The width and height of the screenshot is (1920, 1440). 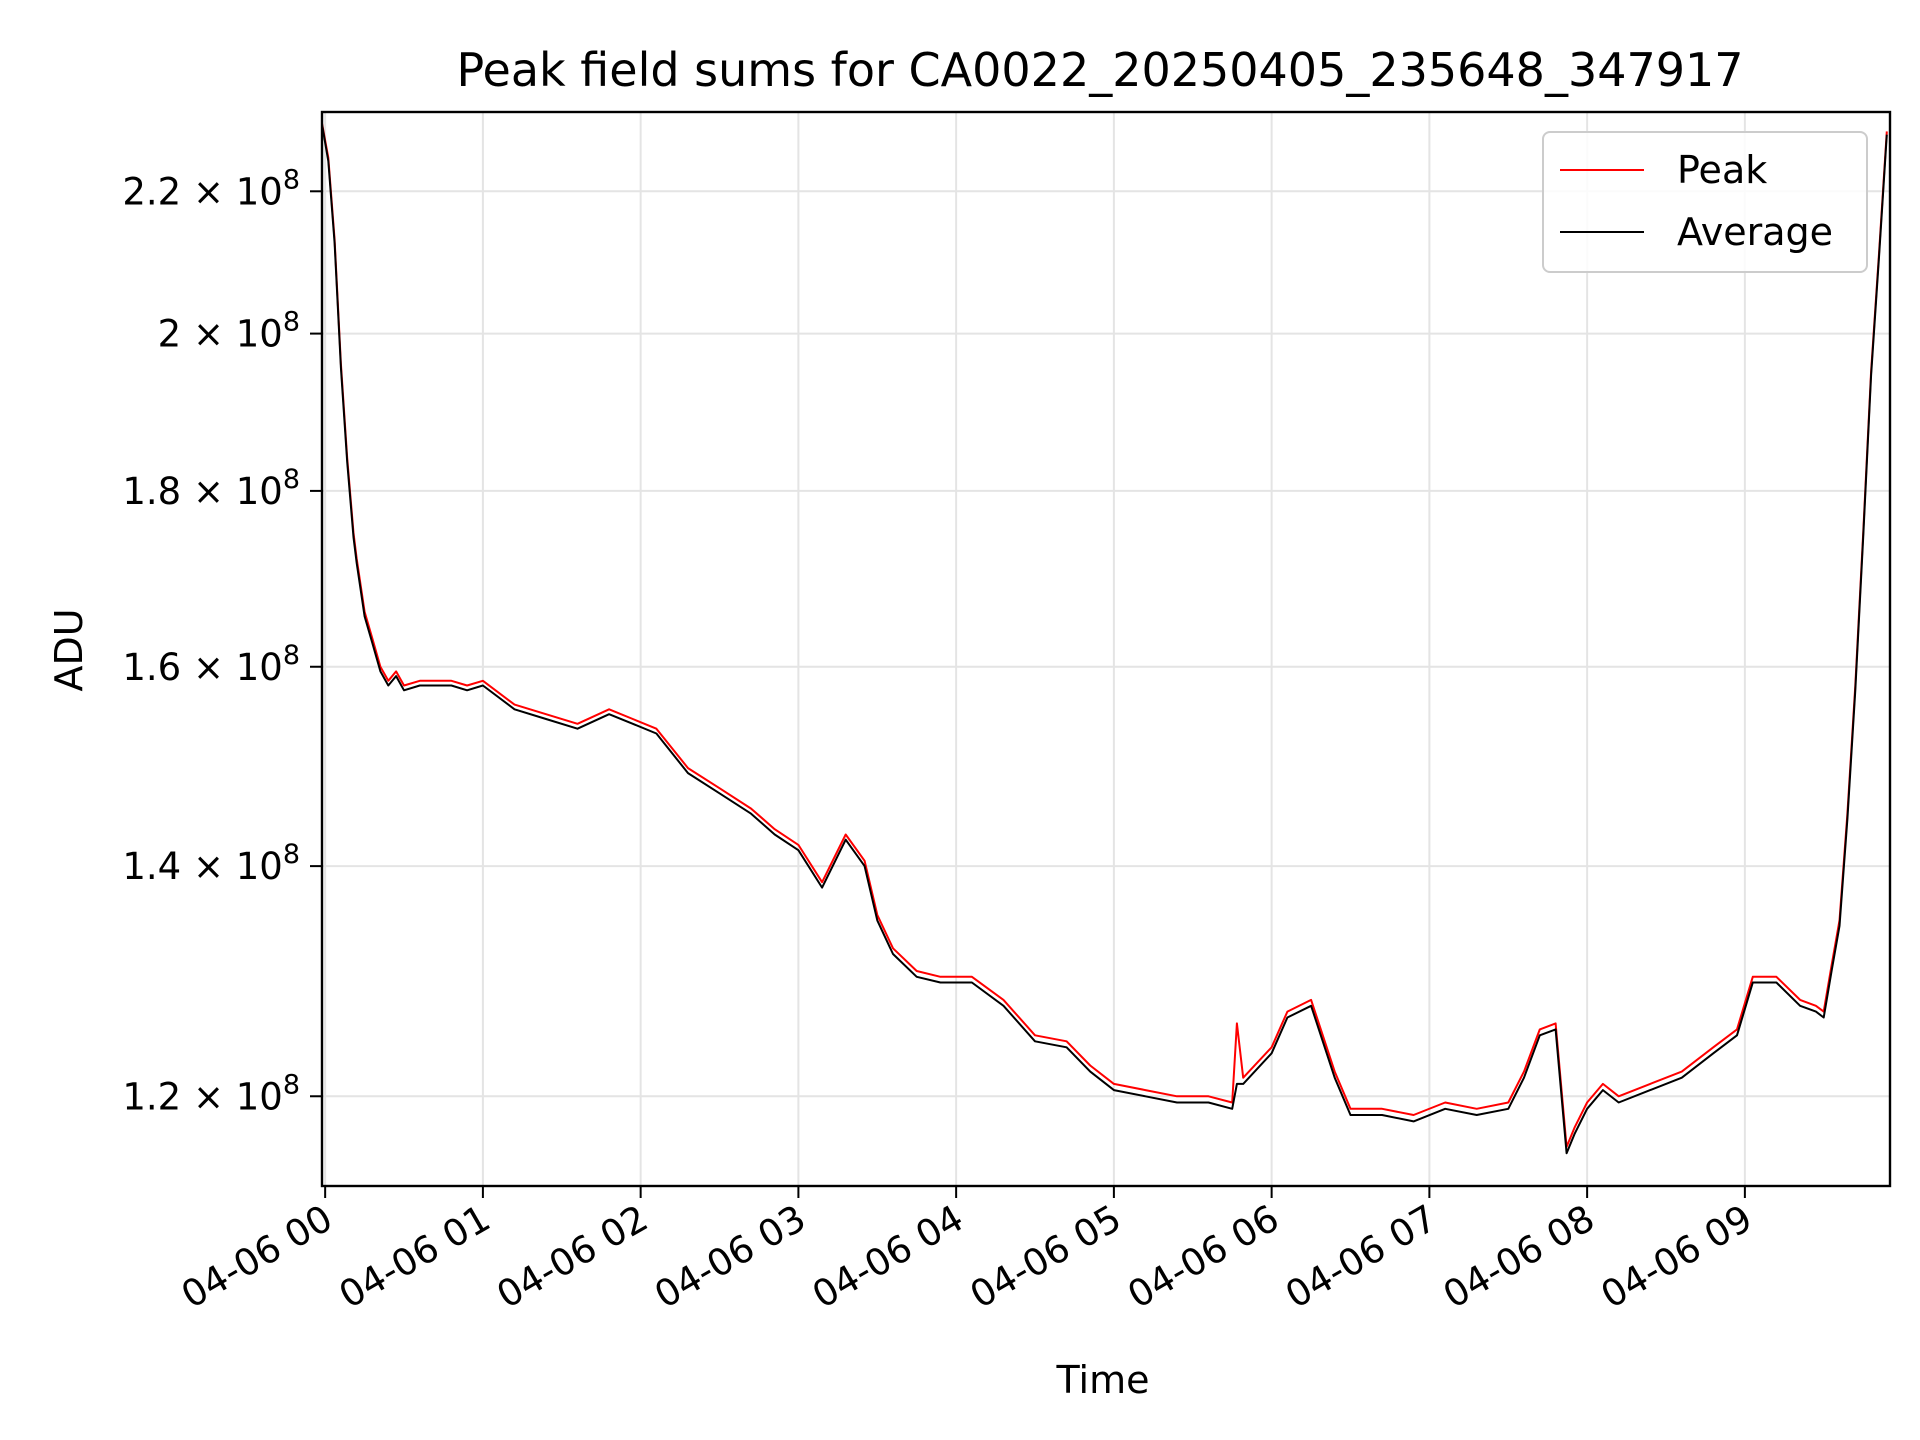 I want to click on y-tick-label: 2 × 108, so click(x=229, y=331).